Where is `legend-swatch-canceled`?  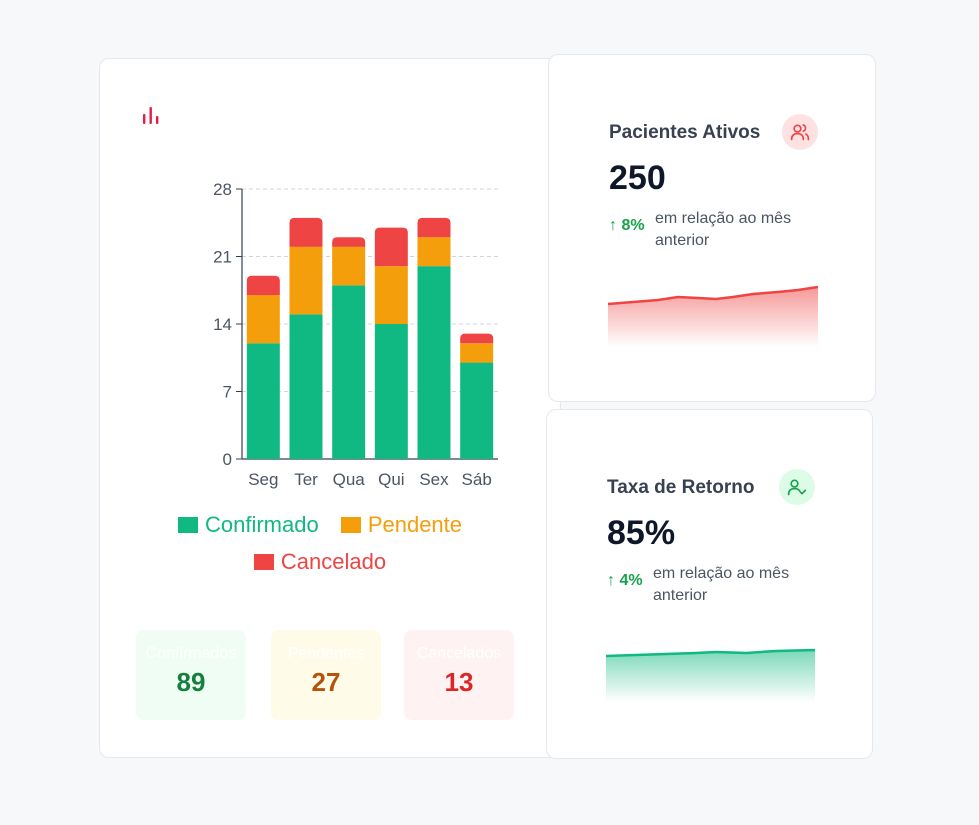
legend-swatch-canceled is located at coordinates (263, 562).